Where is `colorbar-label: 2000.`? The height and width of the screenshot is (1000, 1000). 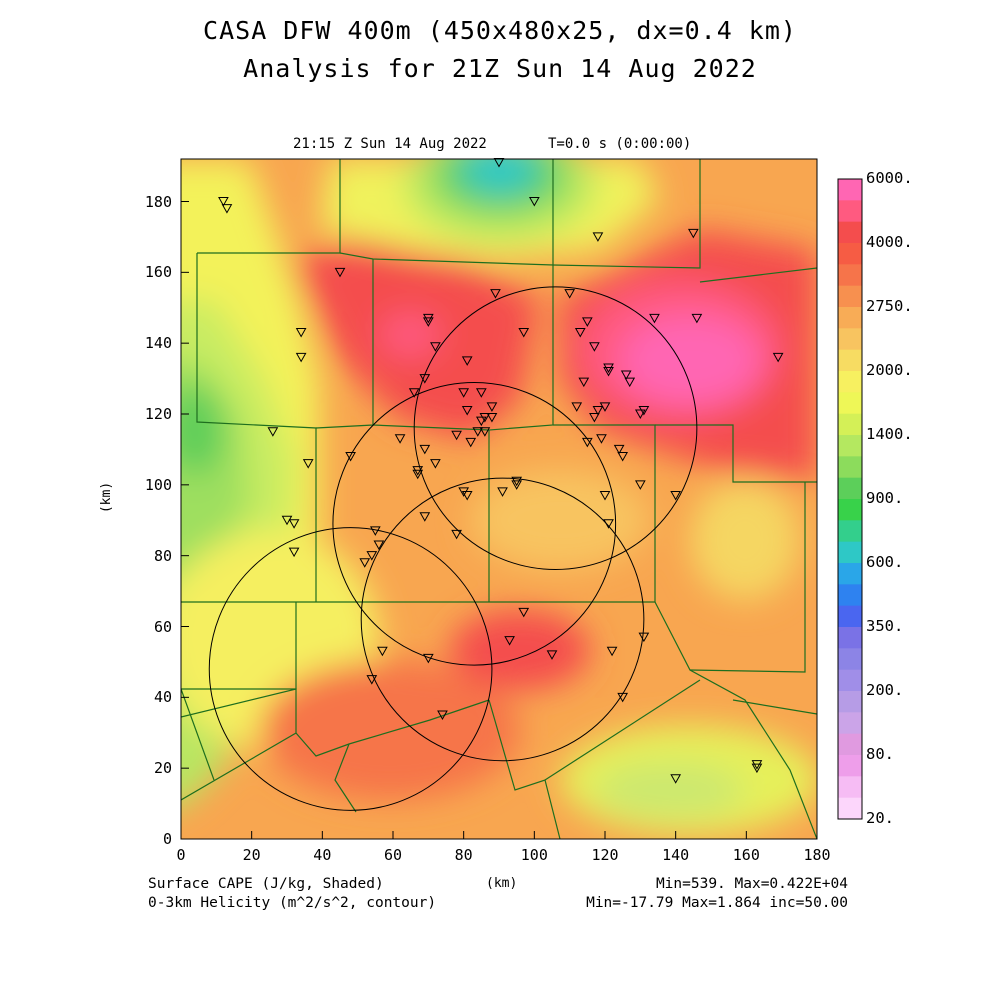 colorbar-label: 2000. is located at coordinates (889, 370).